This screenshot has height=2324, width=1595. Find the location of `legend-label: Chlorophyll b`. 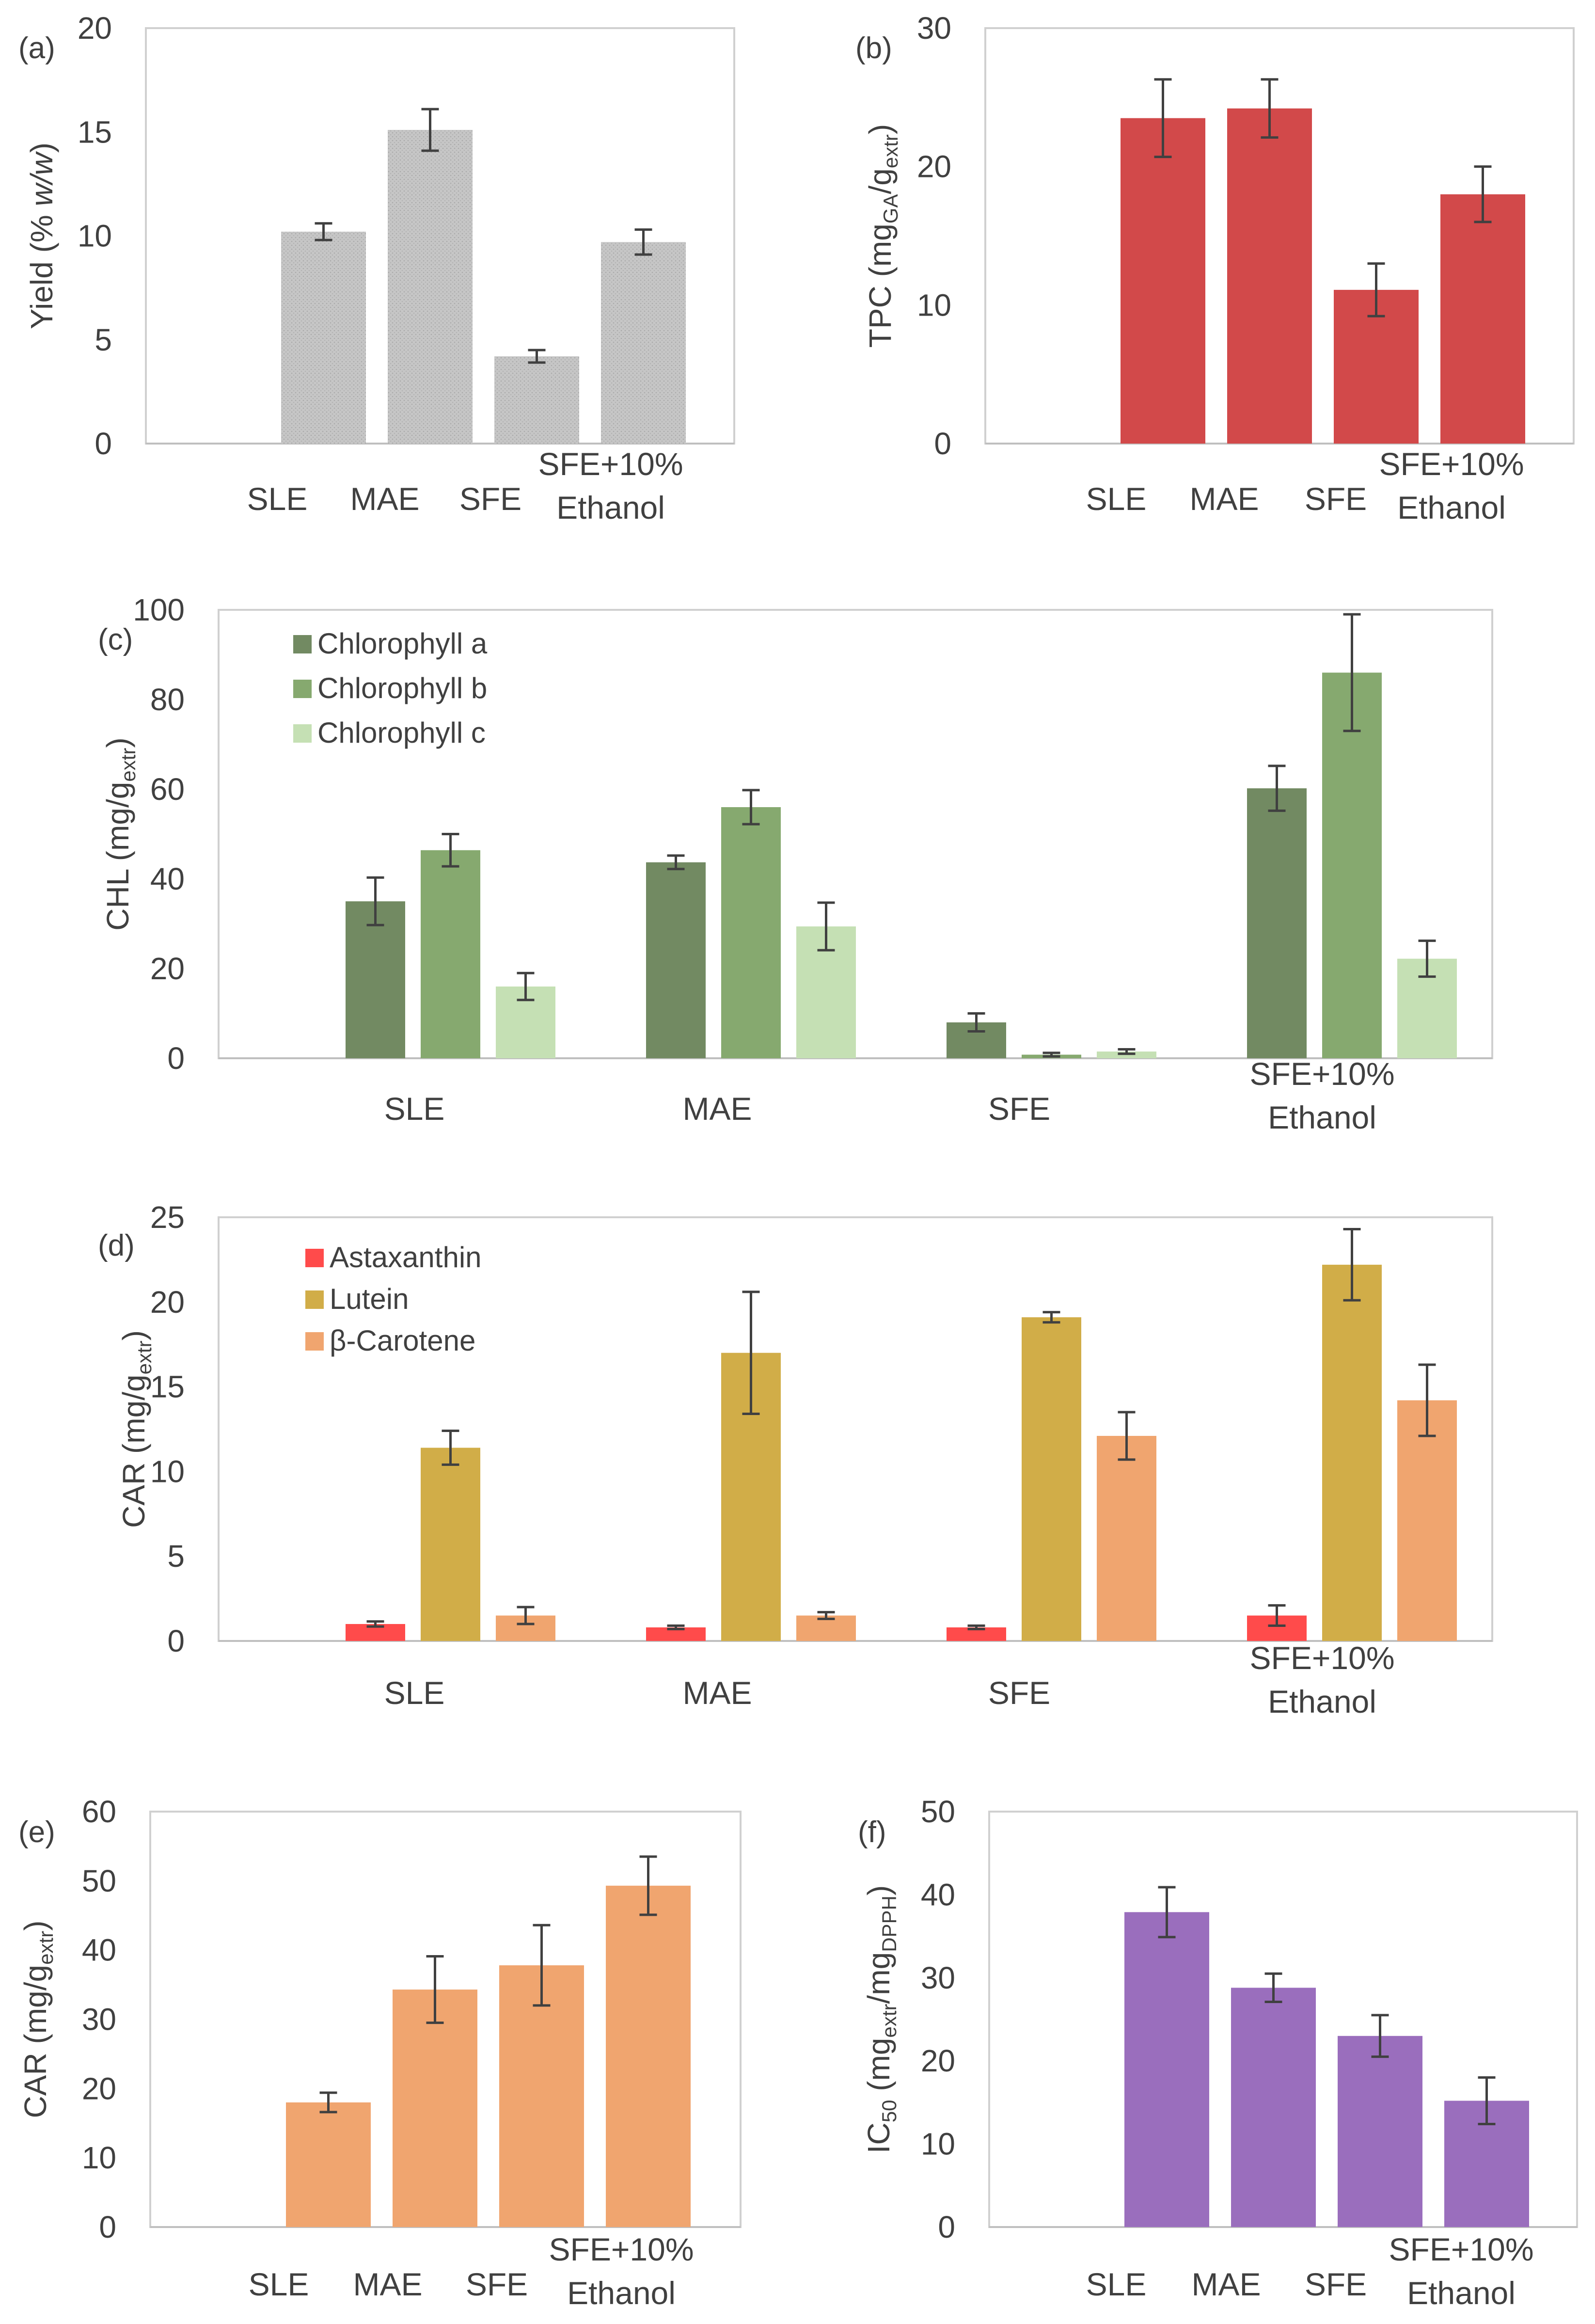

legend-label: Chlorophyll b is located at coordinates (402, 688).